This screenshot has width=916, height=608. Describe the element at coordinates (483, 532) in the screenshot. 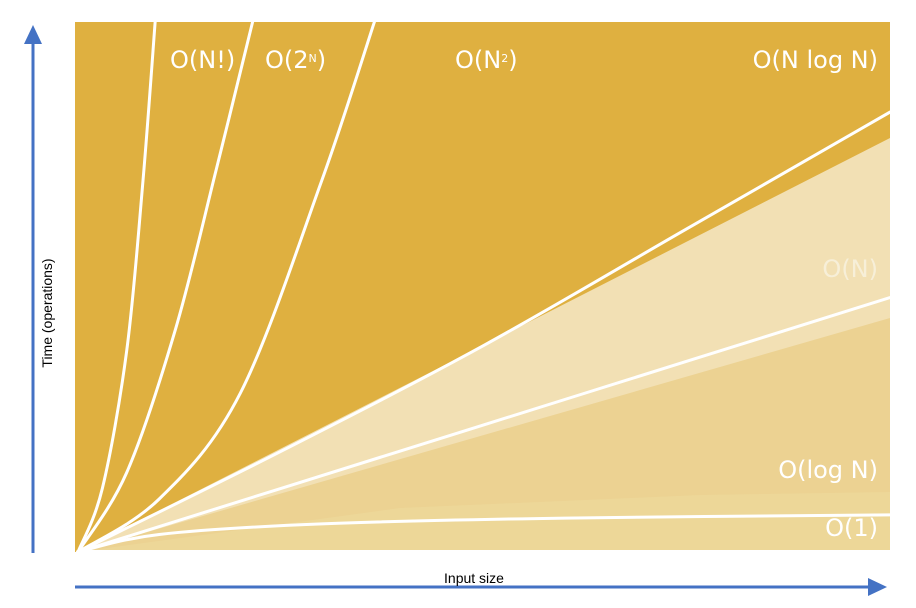

I see `curve-logarithmic` at that location.